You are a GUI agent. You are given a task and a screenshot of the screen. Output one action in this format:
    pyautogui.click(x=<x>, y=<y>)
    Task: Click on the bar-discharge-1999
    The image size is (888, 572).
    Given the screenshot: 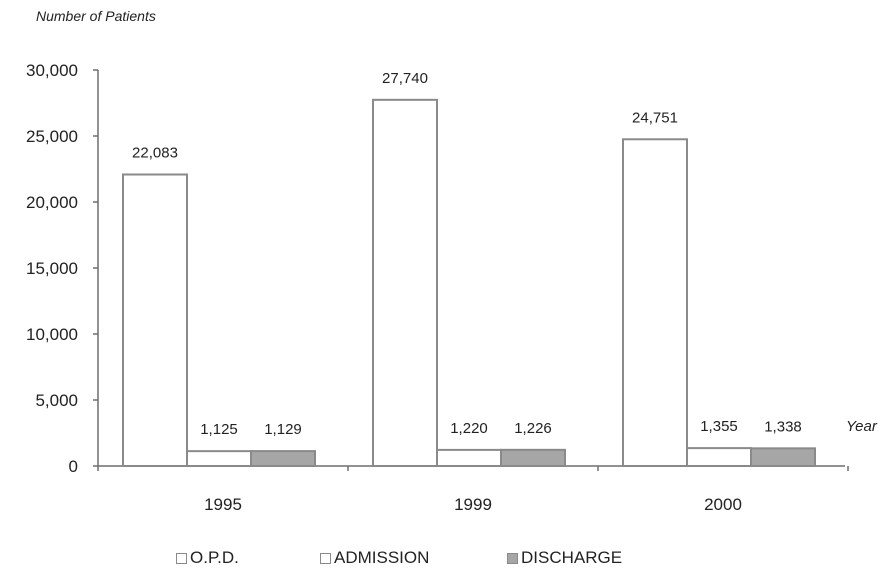 What is the action you would take?
    pyautogui.click(x=533, y=458)
    